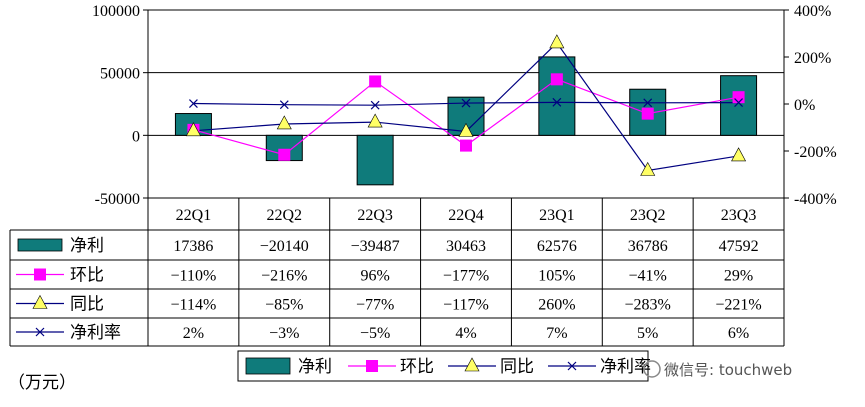 The width and height of the screenshot is (865, 407). I want to click on table-cell: 30463, so click(466, 246).